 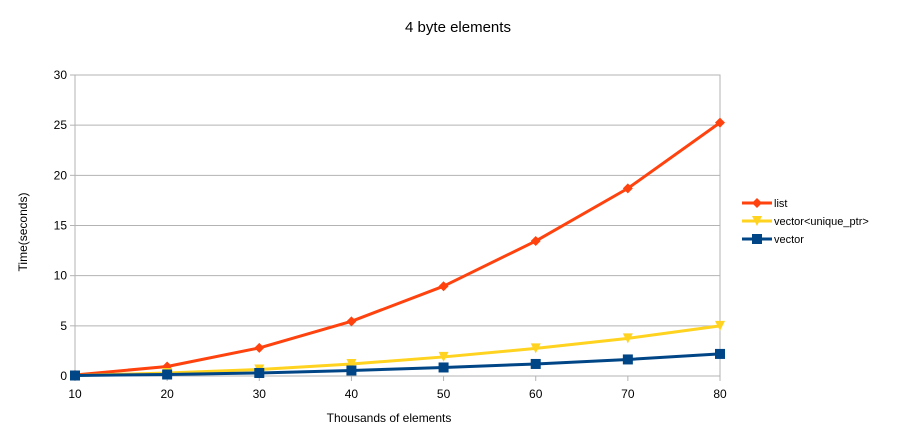 I want to click on vector-line, so click(x=397, y=364).